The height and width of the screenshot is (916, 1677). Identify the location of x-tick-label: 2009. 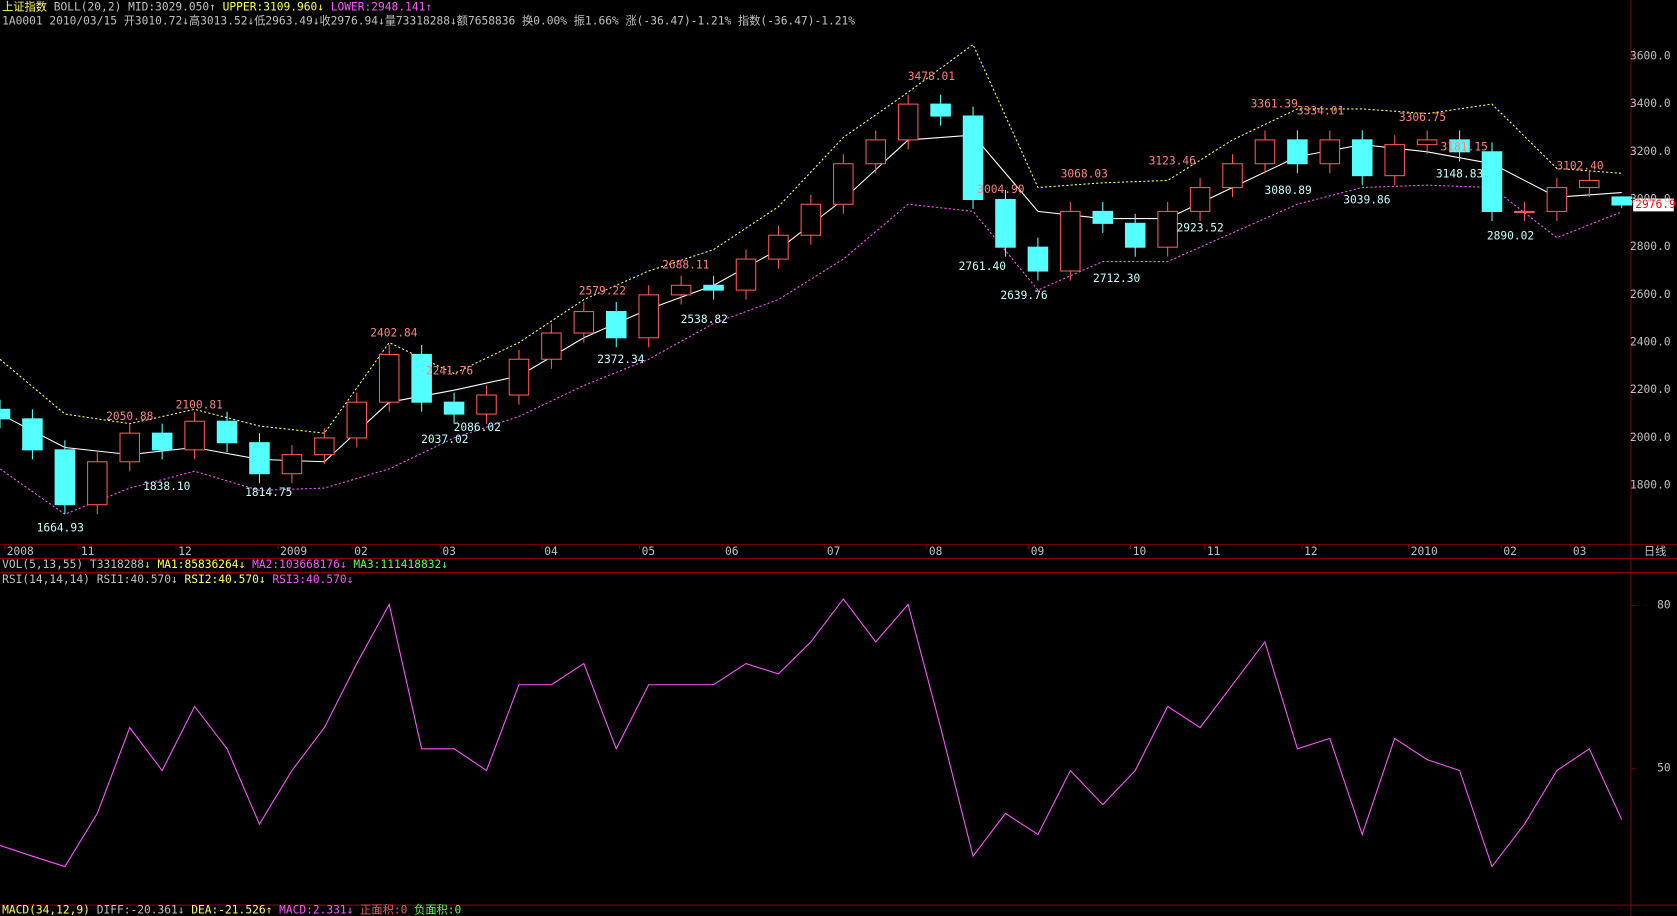
(293, 551).